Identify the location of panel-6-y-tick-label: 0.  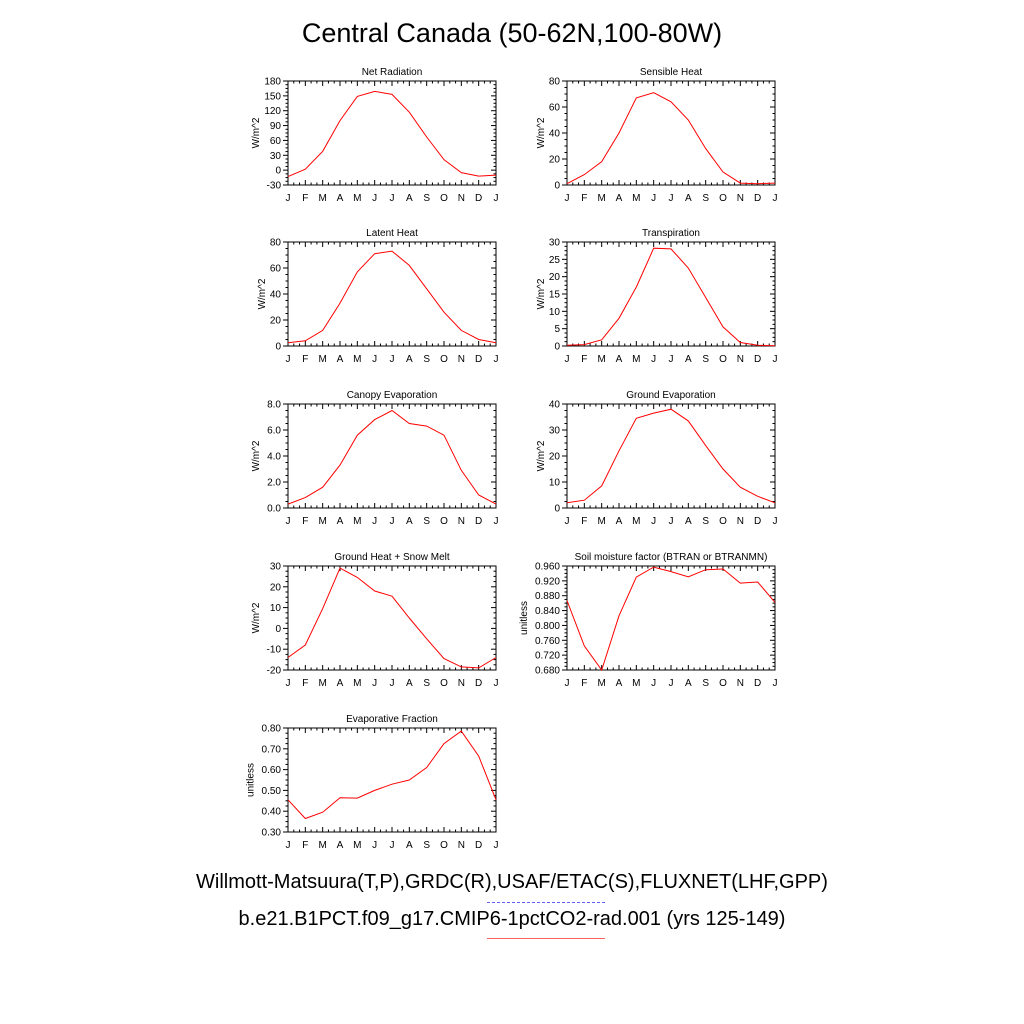
(557, 509).